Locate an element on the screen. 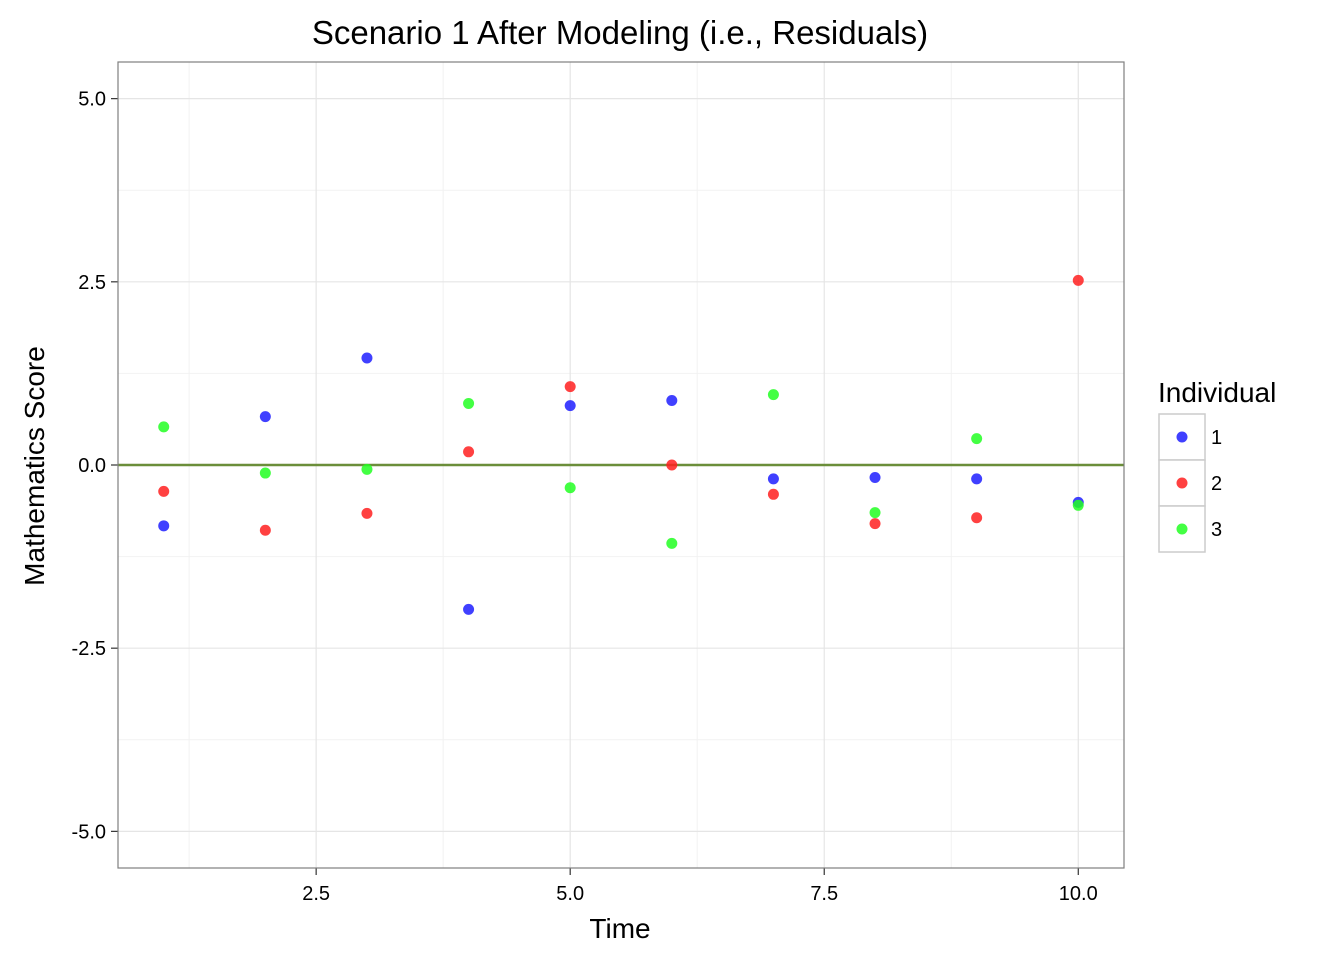  x-tick-label: 10.0 is located at coordinates (1078, 894).